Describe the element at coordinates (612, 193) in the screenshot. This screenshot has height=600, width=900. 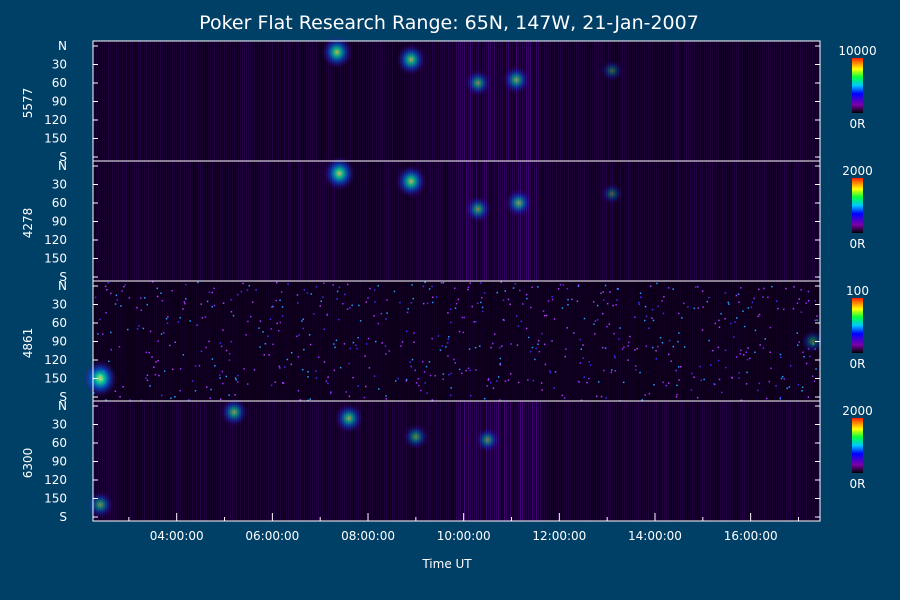
I see `emission-feature` at that location.